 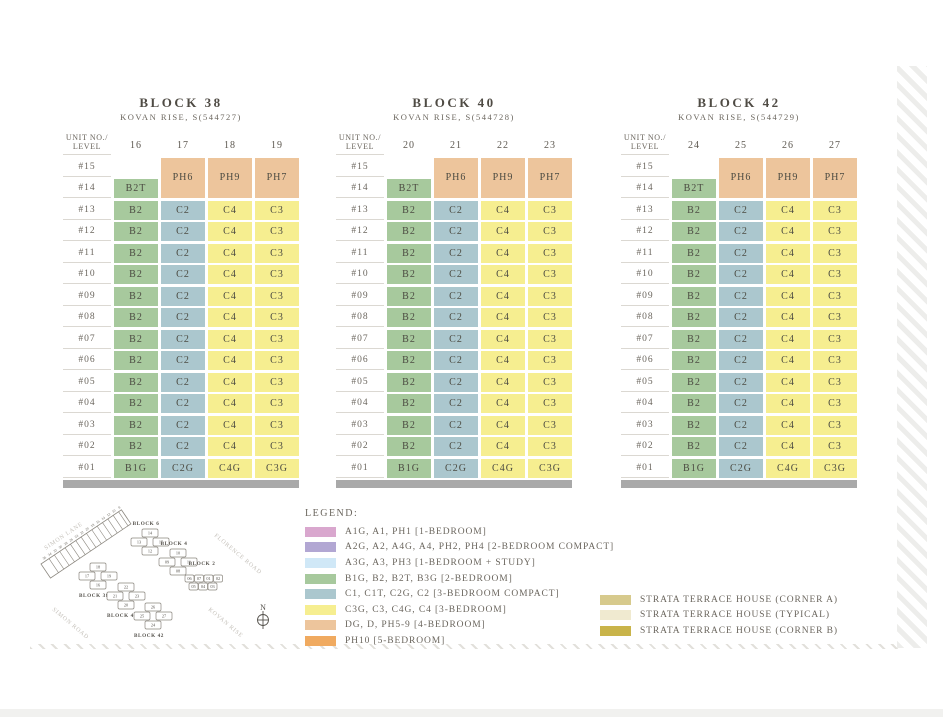 I want to click on map-unit-number: 01, so click(x=208, y=578).